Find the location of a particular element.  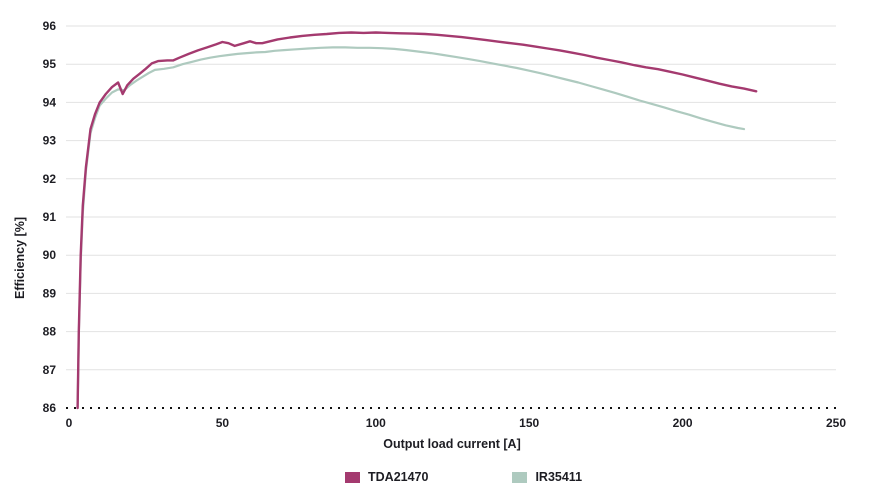

chart-legend: TDA21470 IR35411 is located at coordinates (463, 477).